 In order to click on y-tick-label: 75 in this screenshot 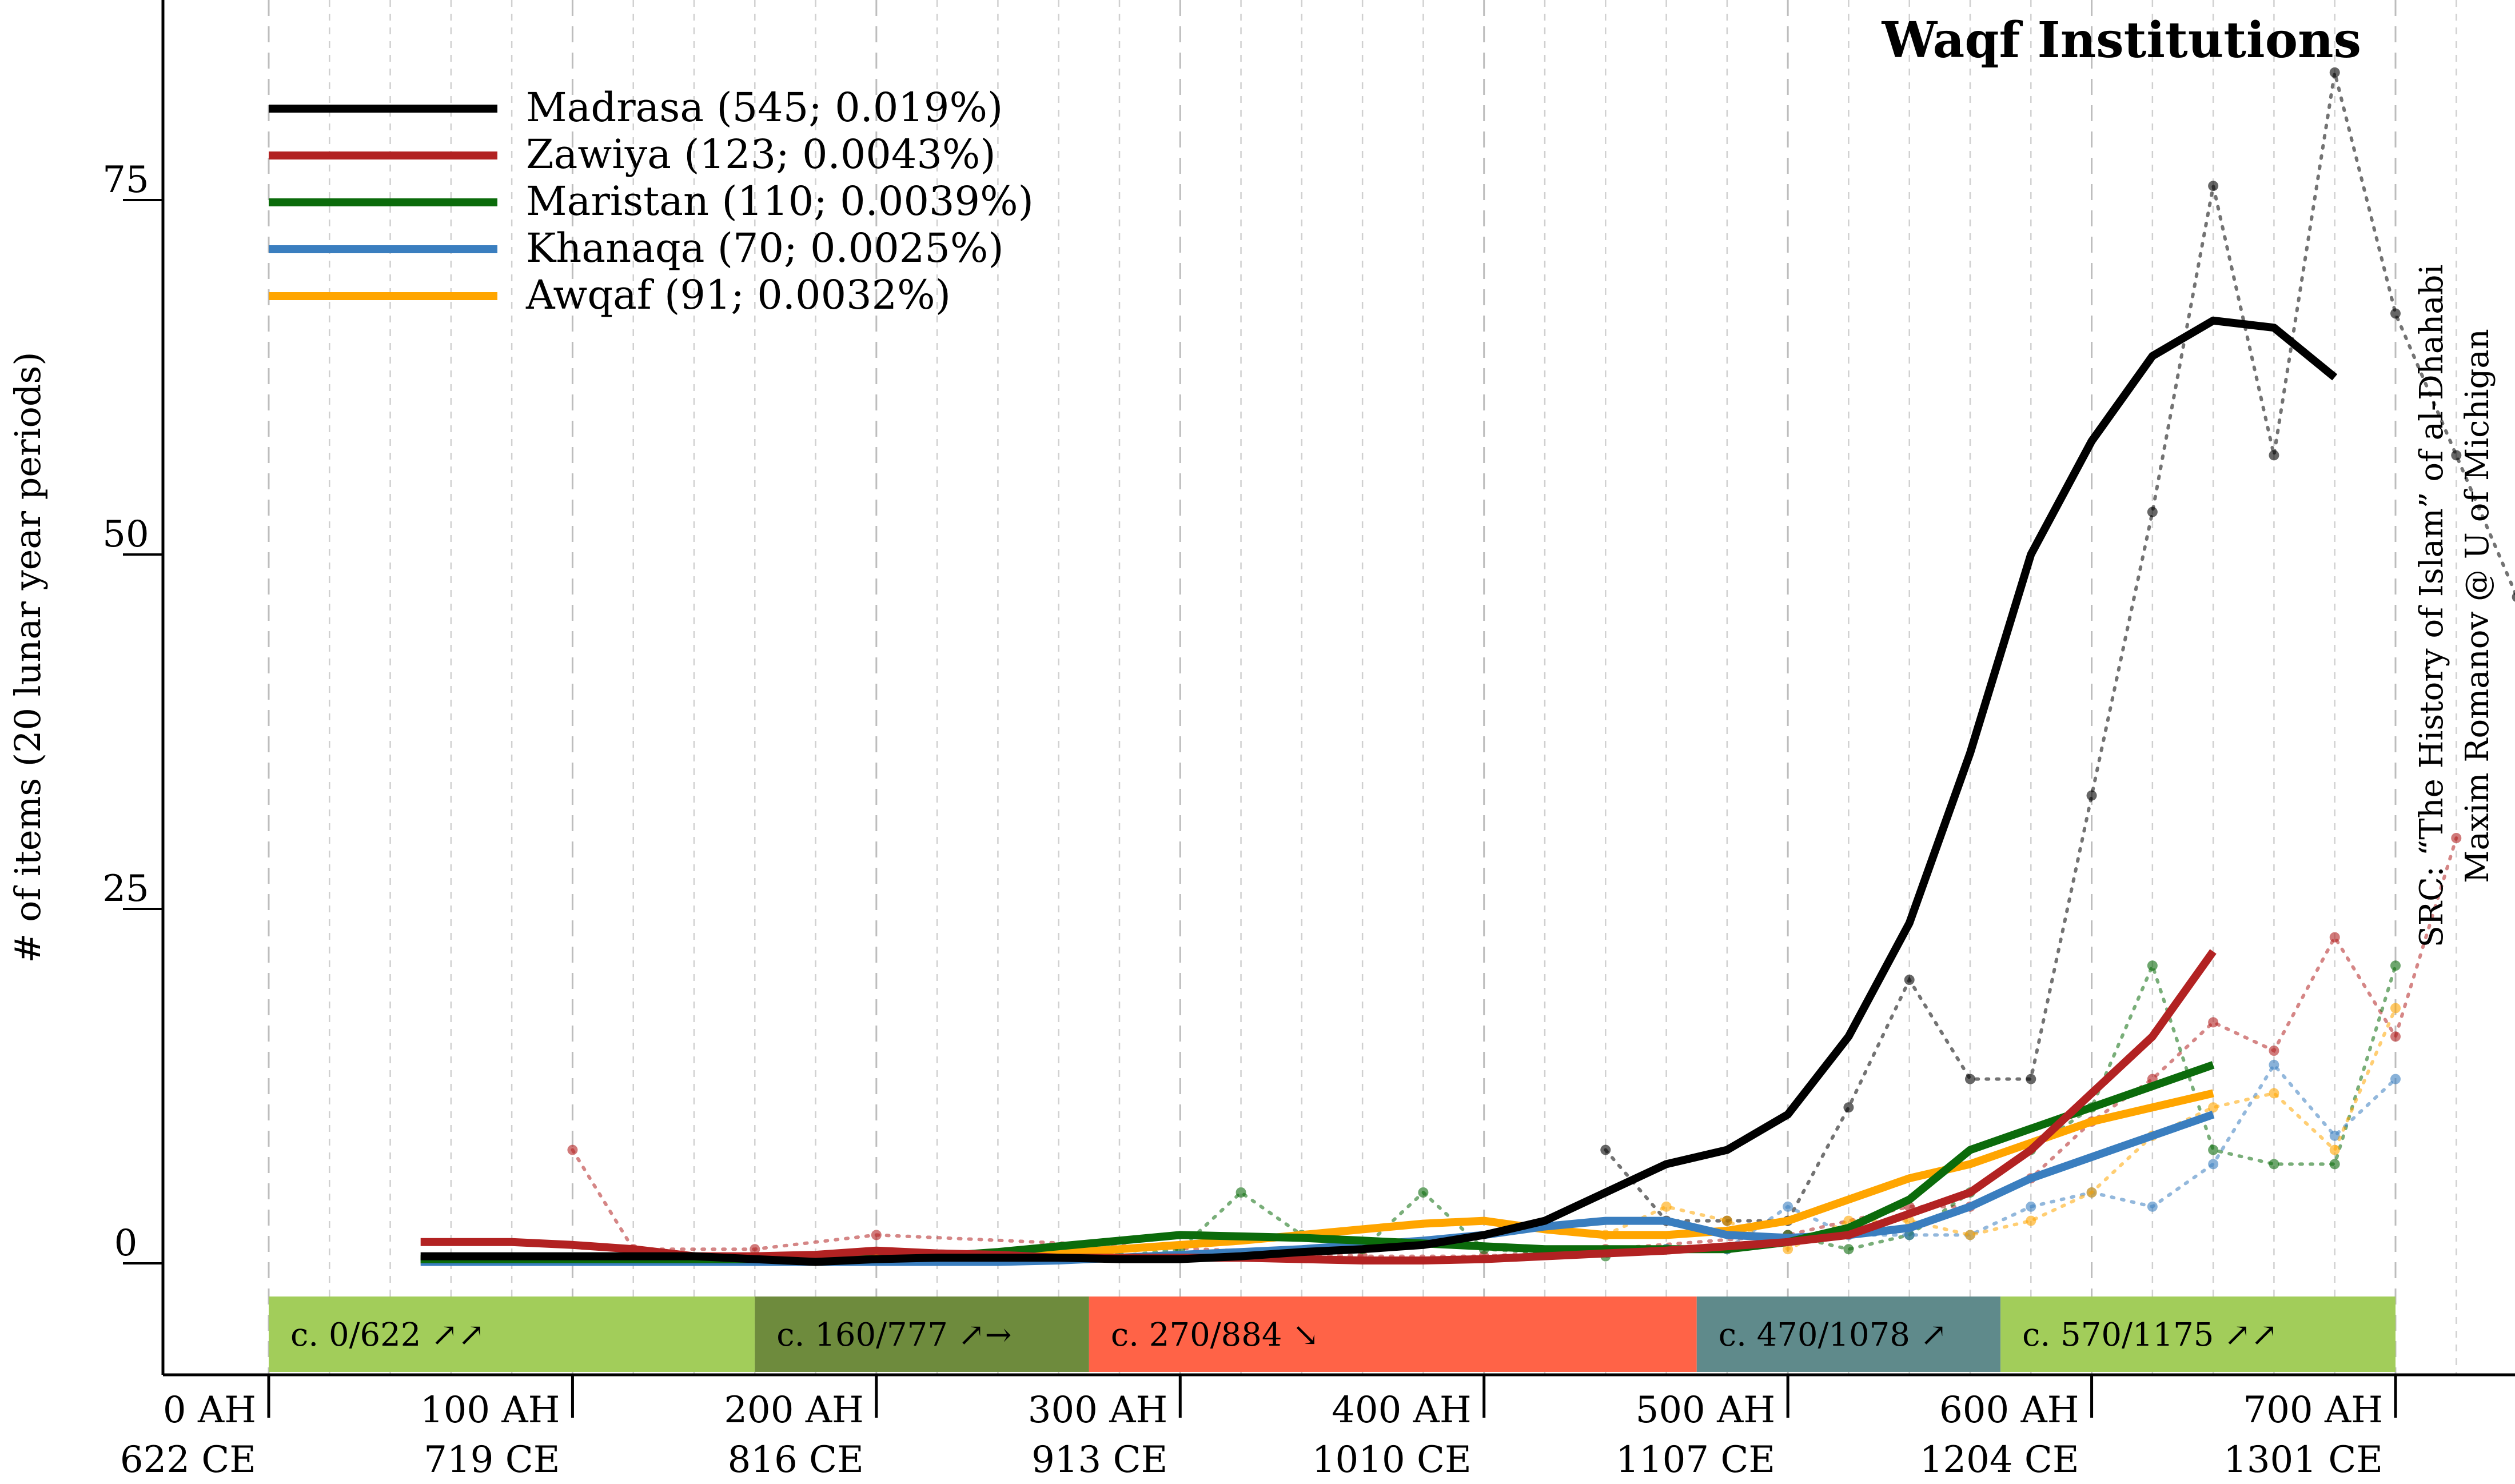, I will do `click(125, 180)`.